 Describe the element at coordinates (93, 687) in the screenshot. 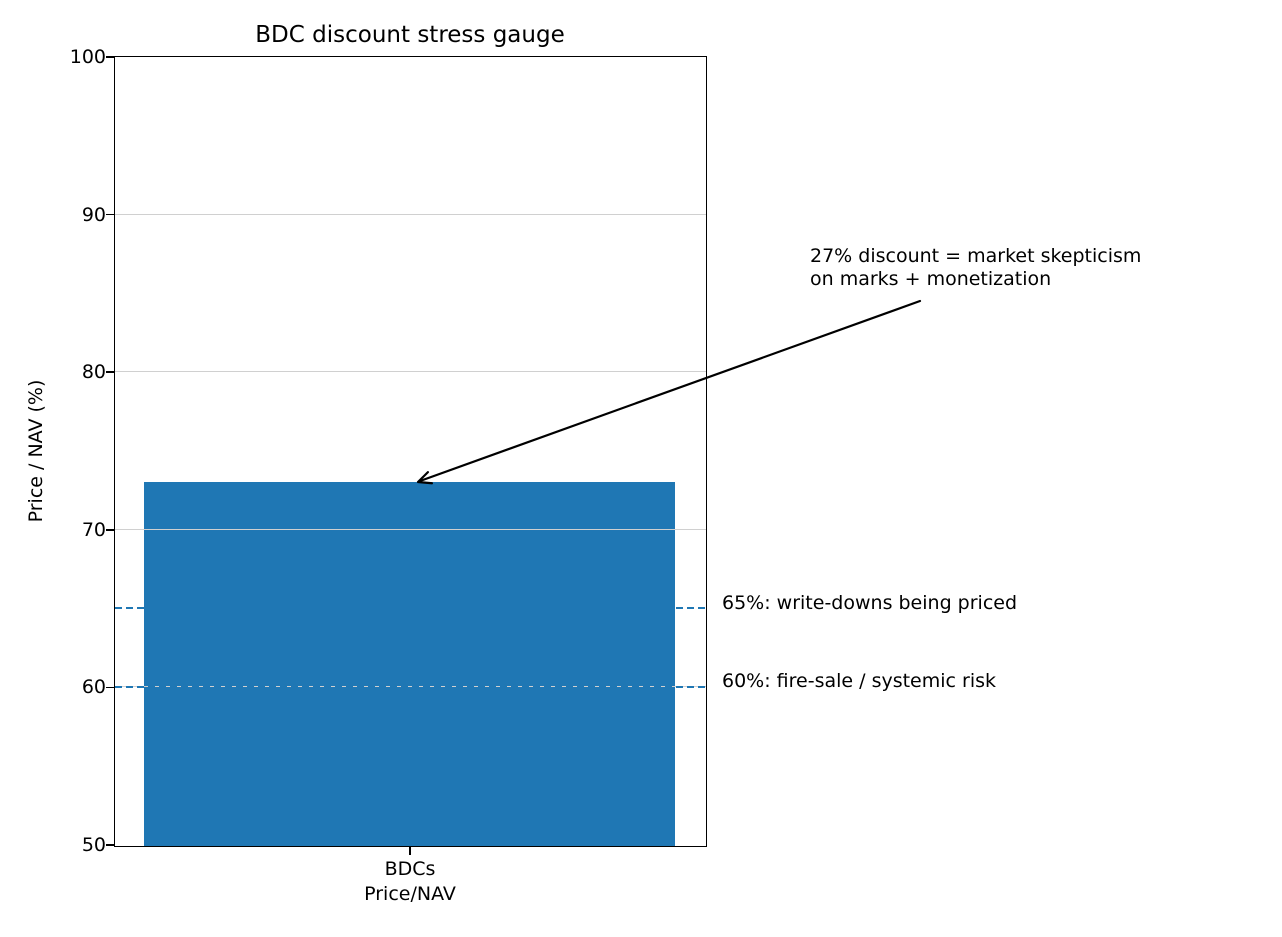

I see `y-tick-label-60: 60` at that location.